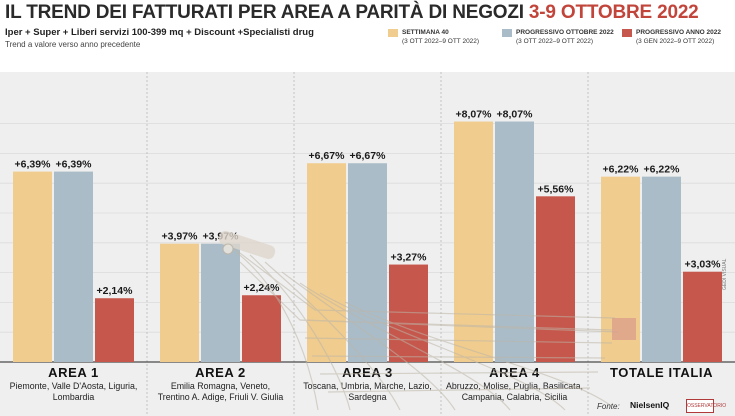 Image resolution: width=735 pixels, height=416 pixels. I want to click on data-label: +2,14%, so click(115, 291).